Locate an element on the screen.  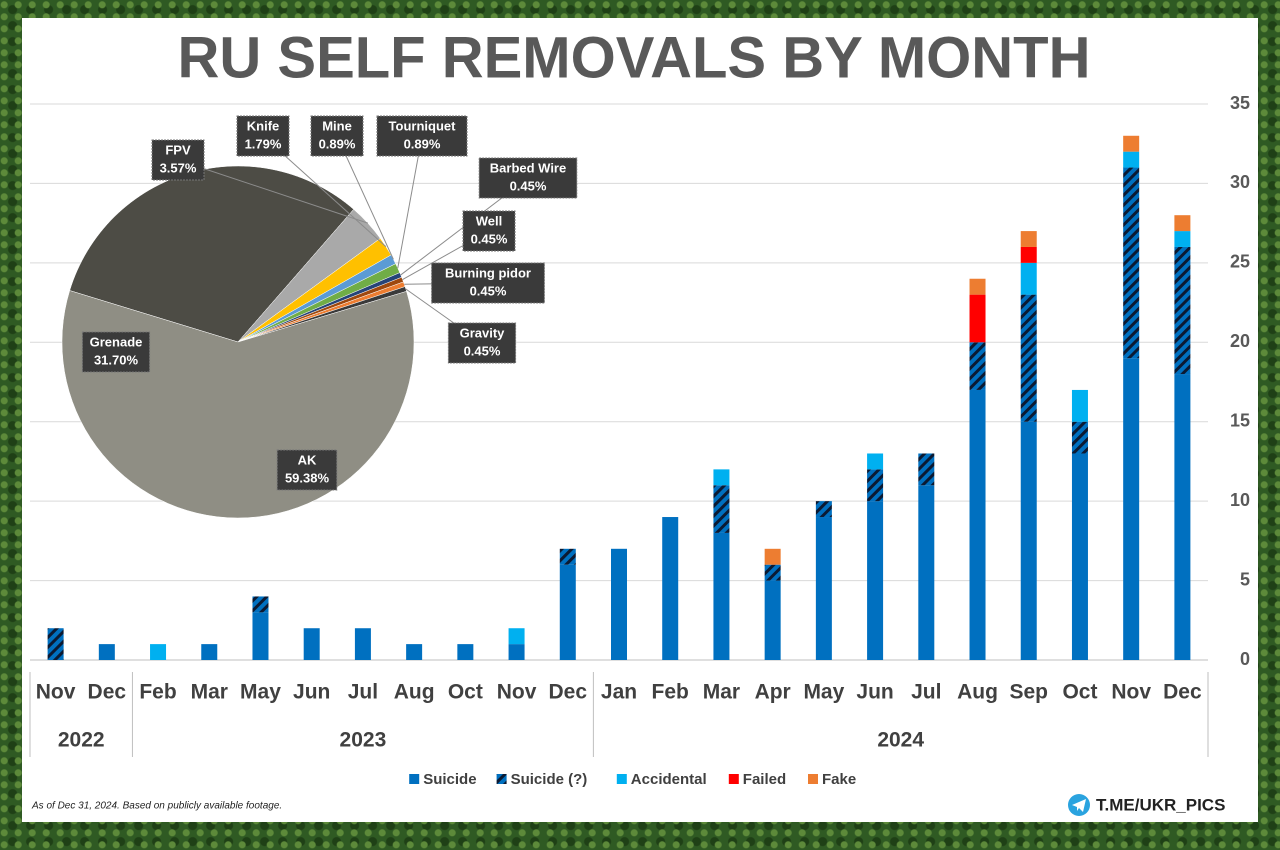
slice-name: Burning pidor is located at coordinates (488, 272).